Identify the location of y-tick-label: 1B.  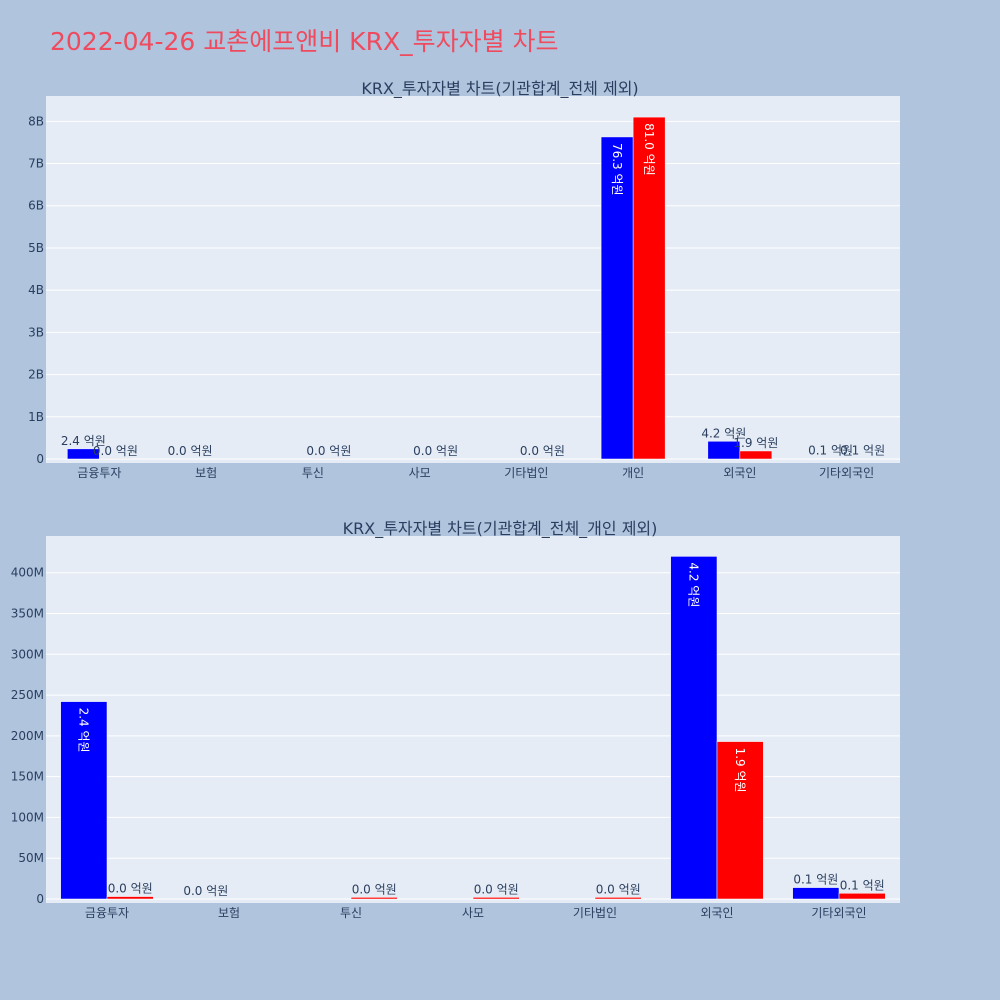
(36, 417).